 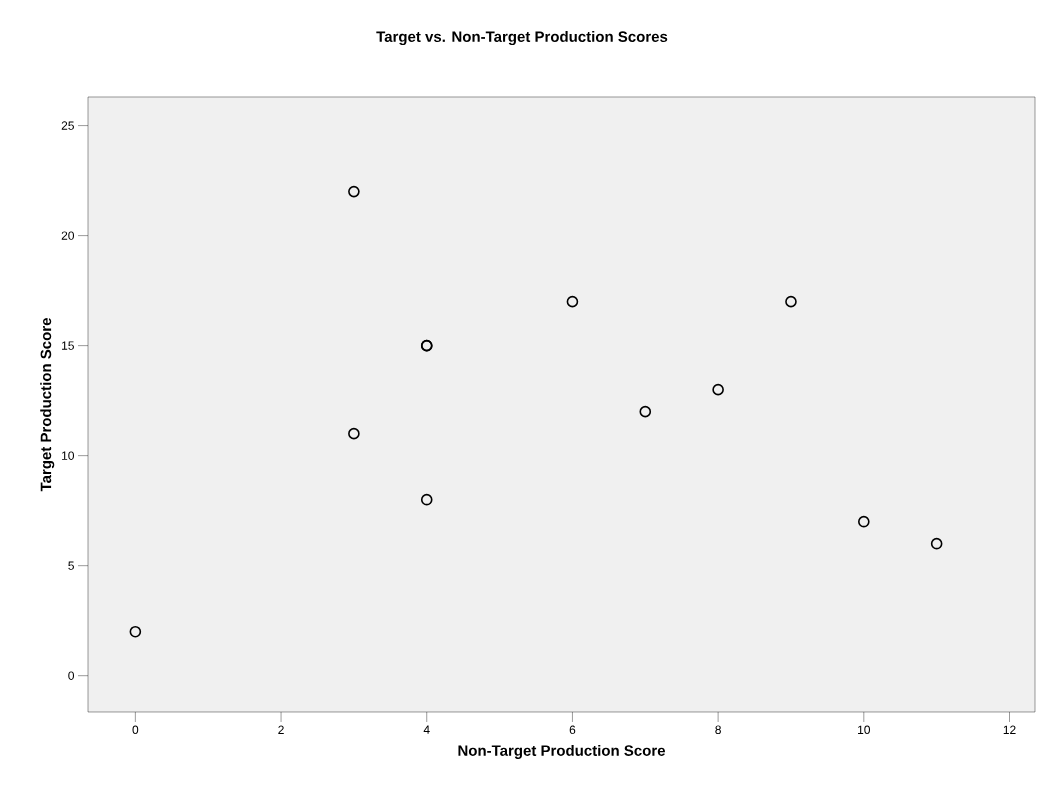 I want to click on y-tick-label: 0, so click(x=71, y=675).